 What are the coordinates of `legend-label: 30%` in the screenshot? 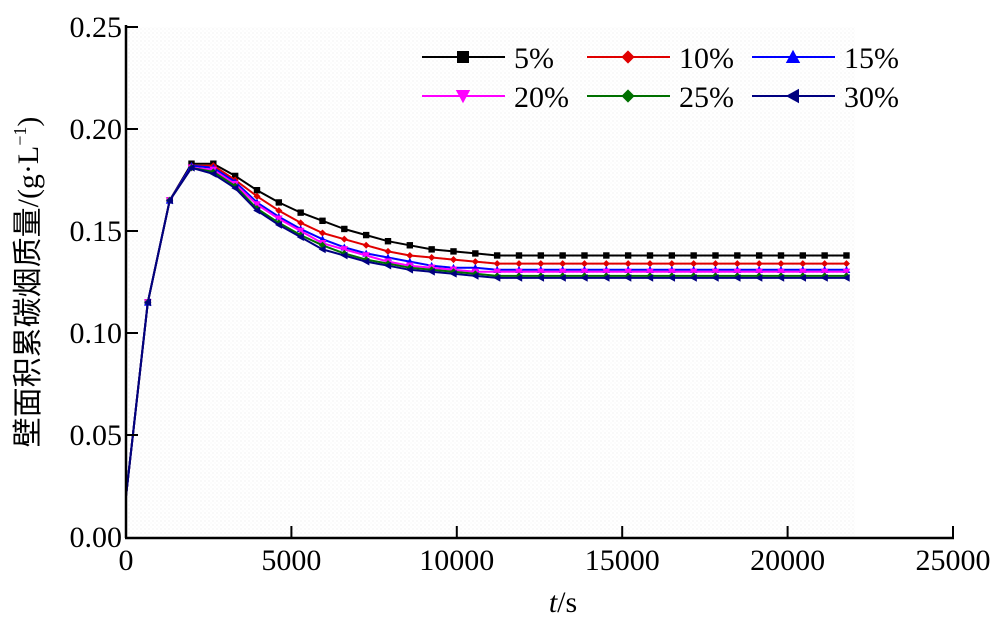 It's located at (871, 97).